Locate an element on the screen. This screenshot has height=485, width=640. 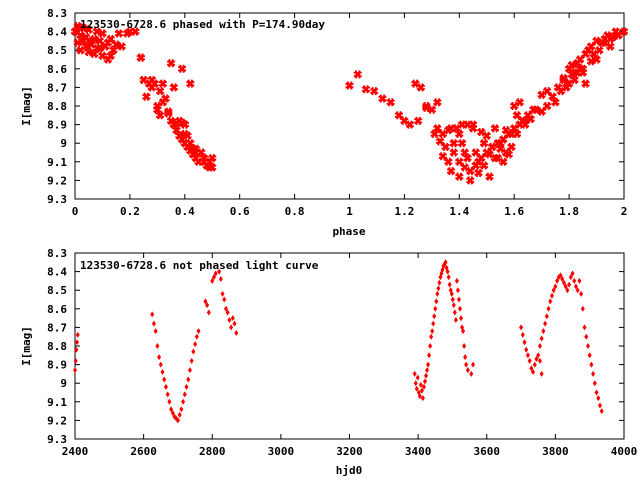
unphased-x-tick-label: 2600 is located at coordinates (143, 451).